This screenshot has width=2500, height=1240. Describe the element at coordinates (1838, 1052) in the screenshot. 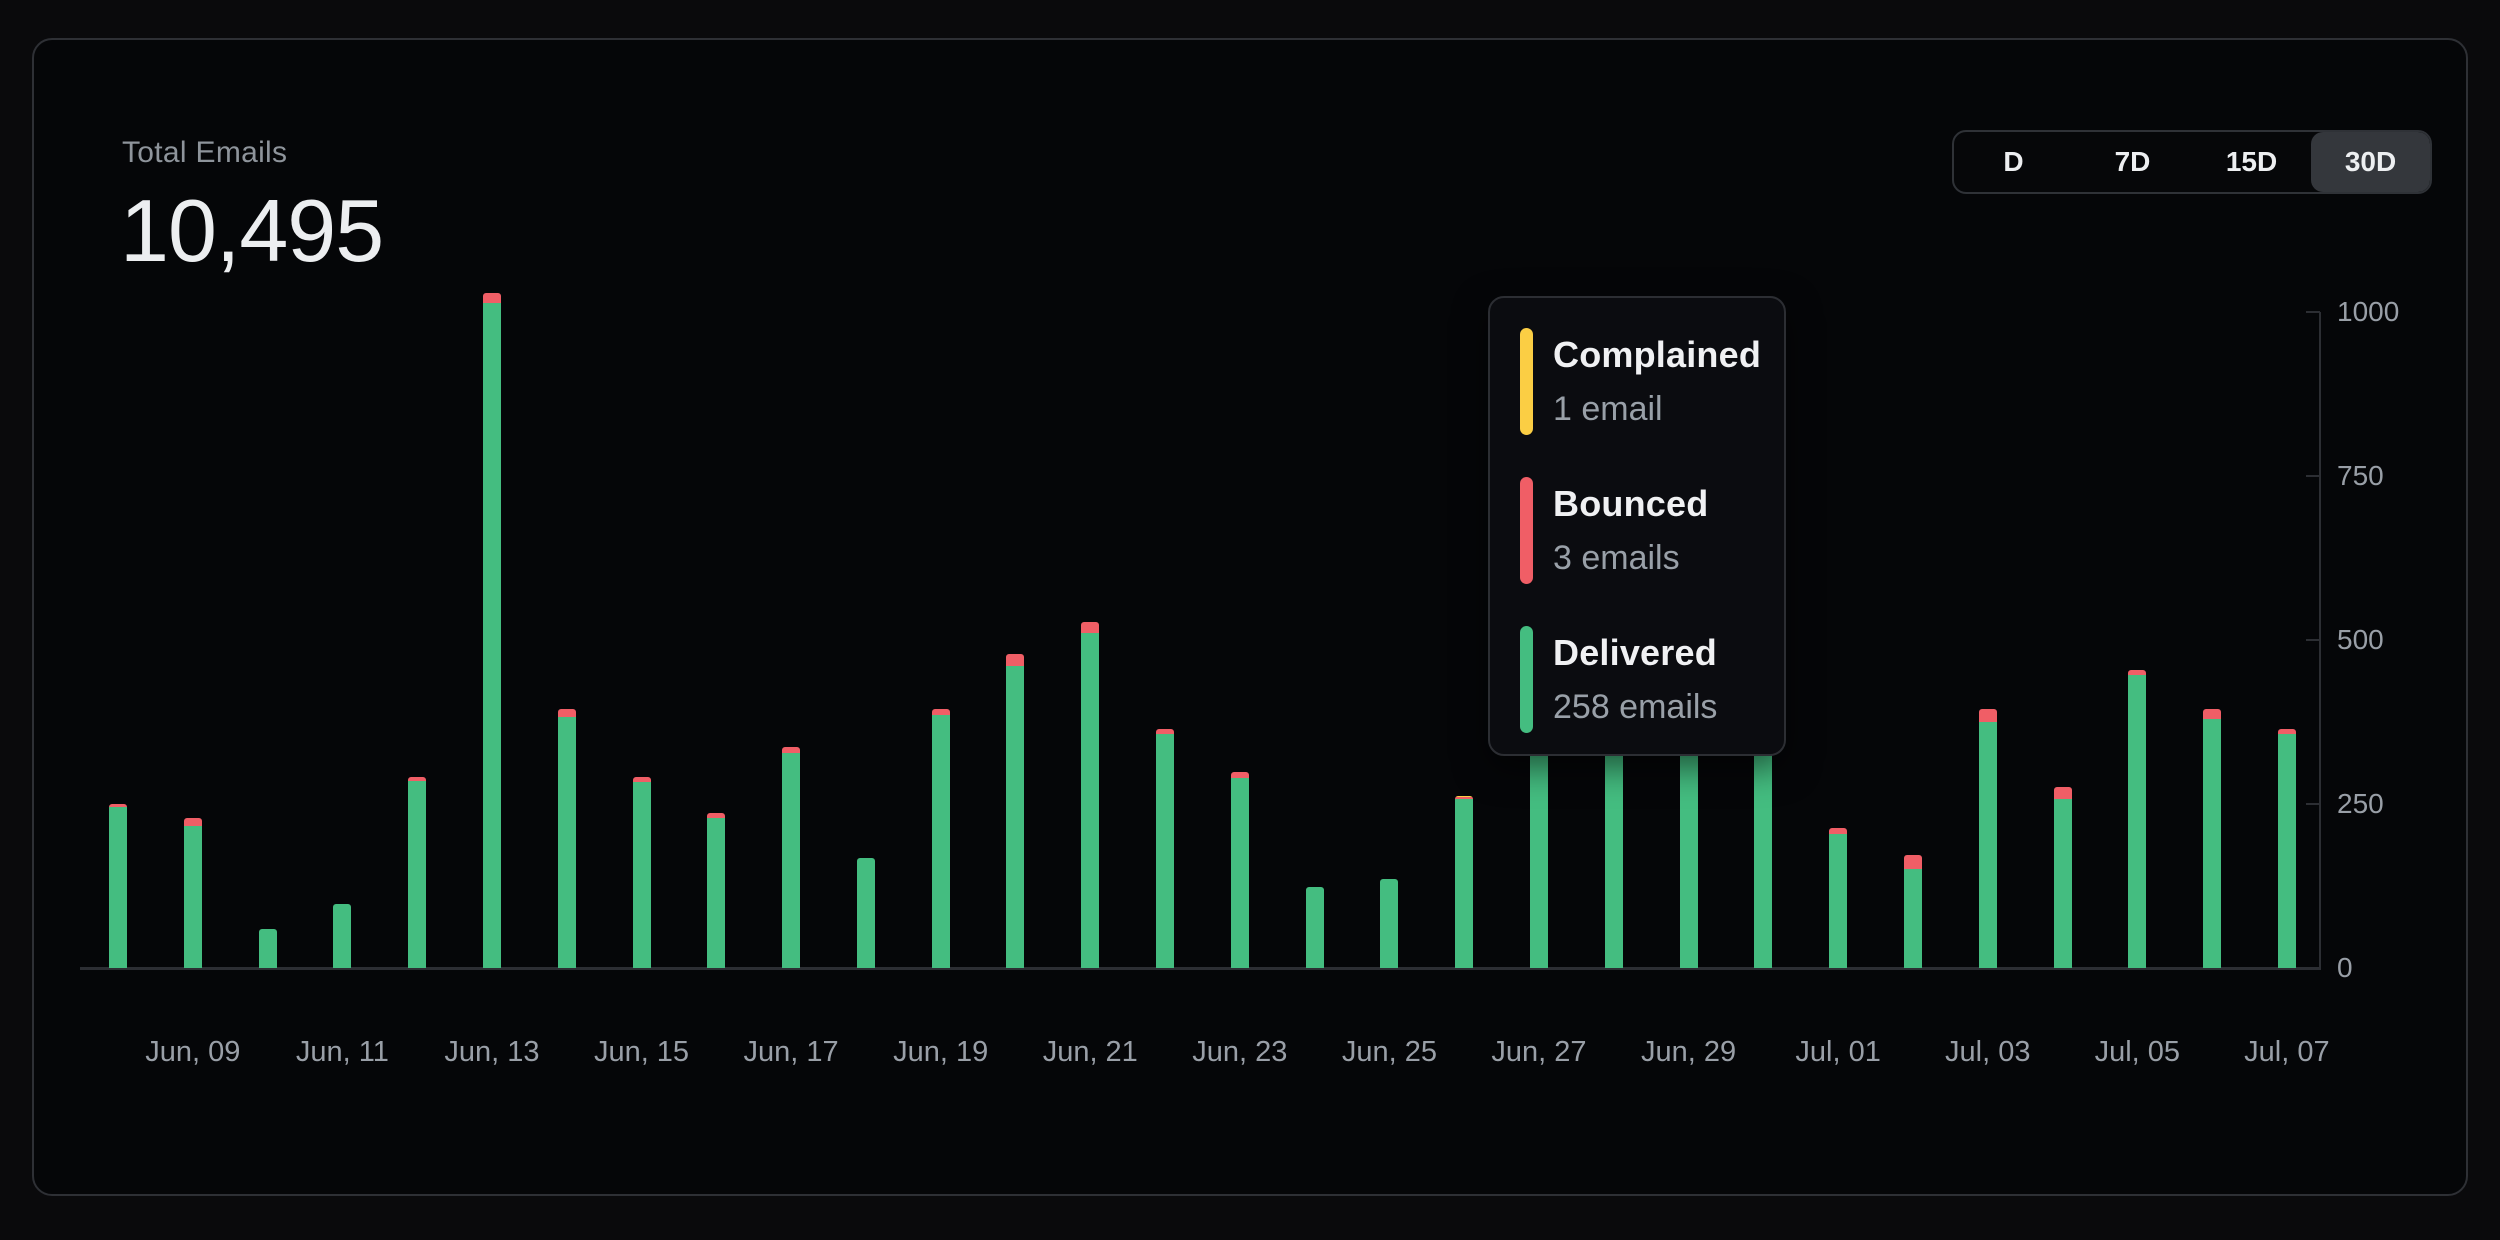

I see `x-axis-label: Jul, 01` at that location.